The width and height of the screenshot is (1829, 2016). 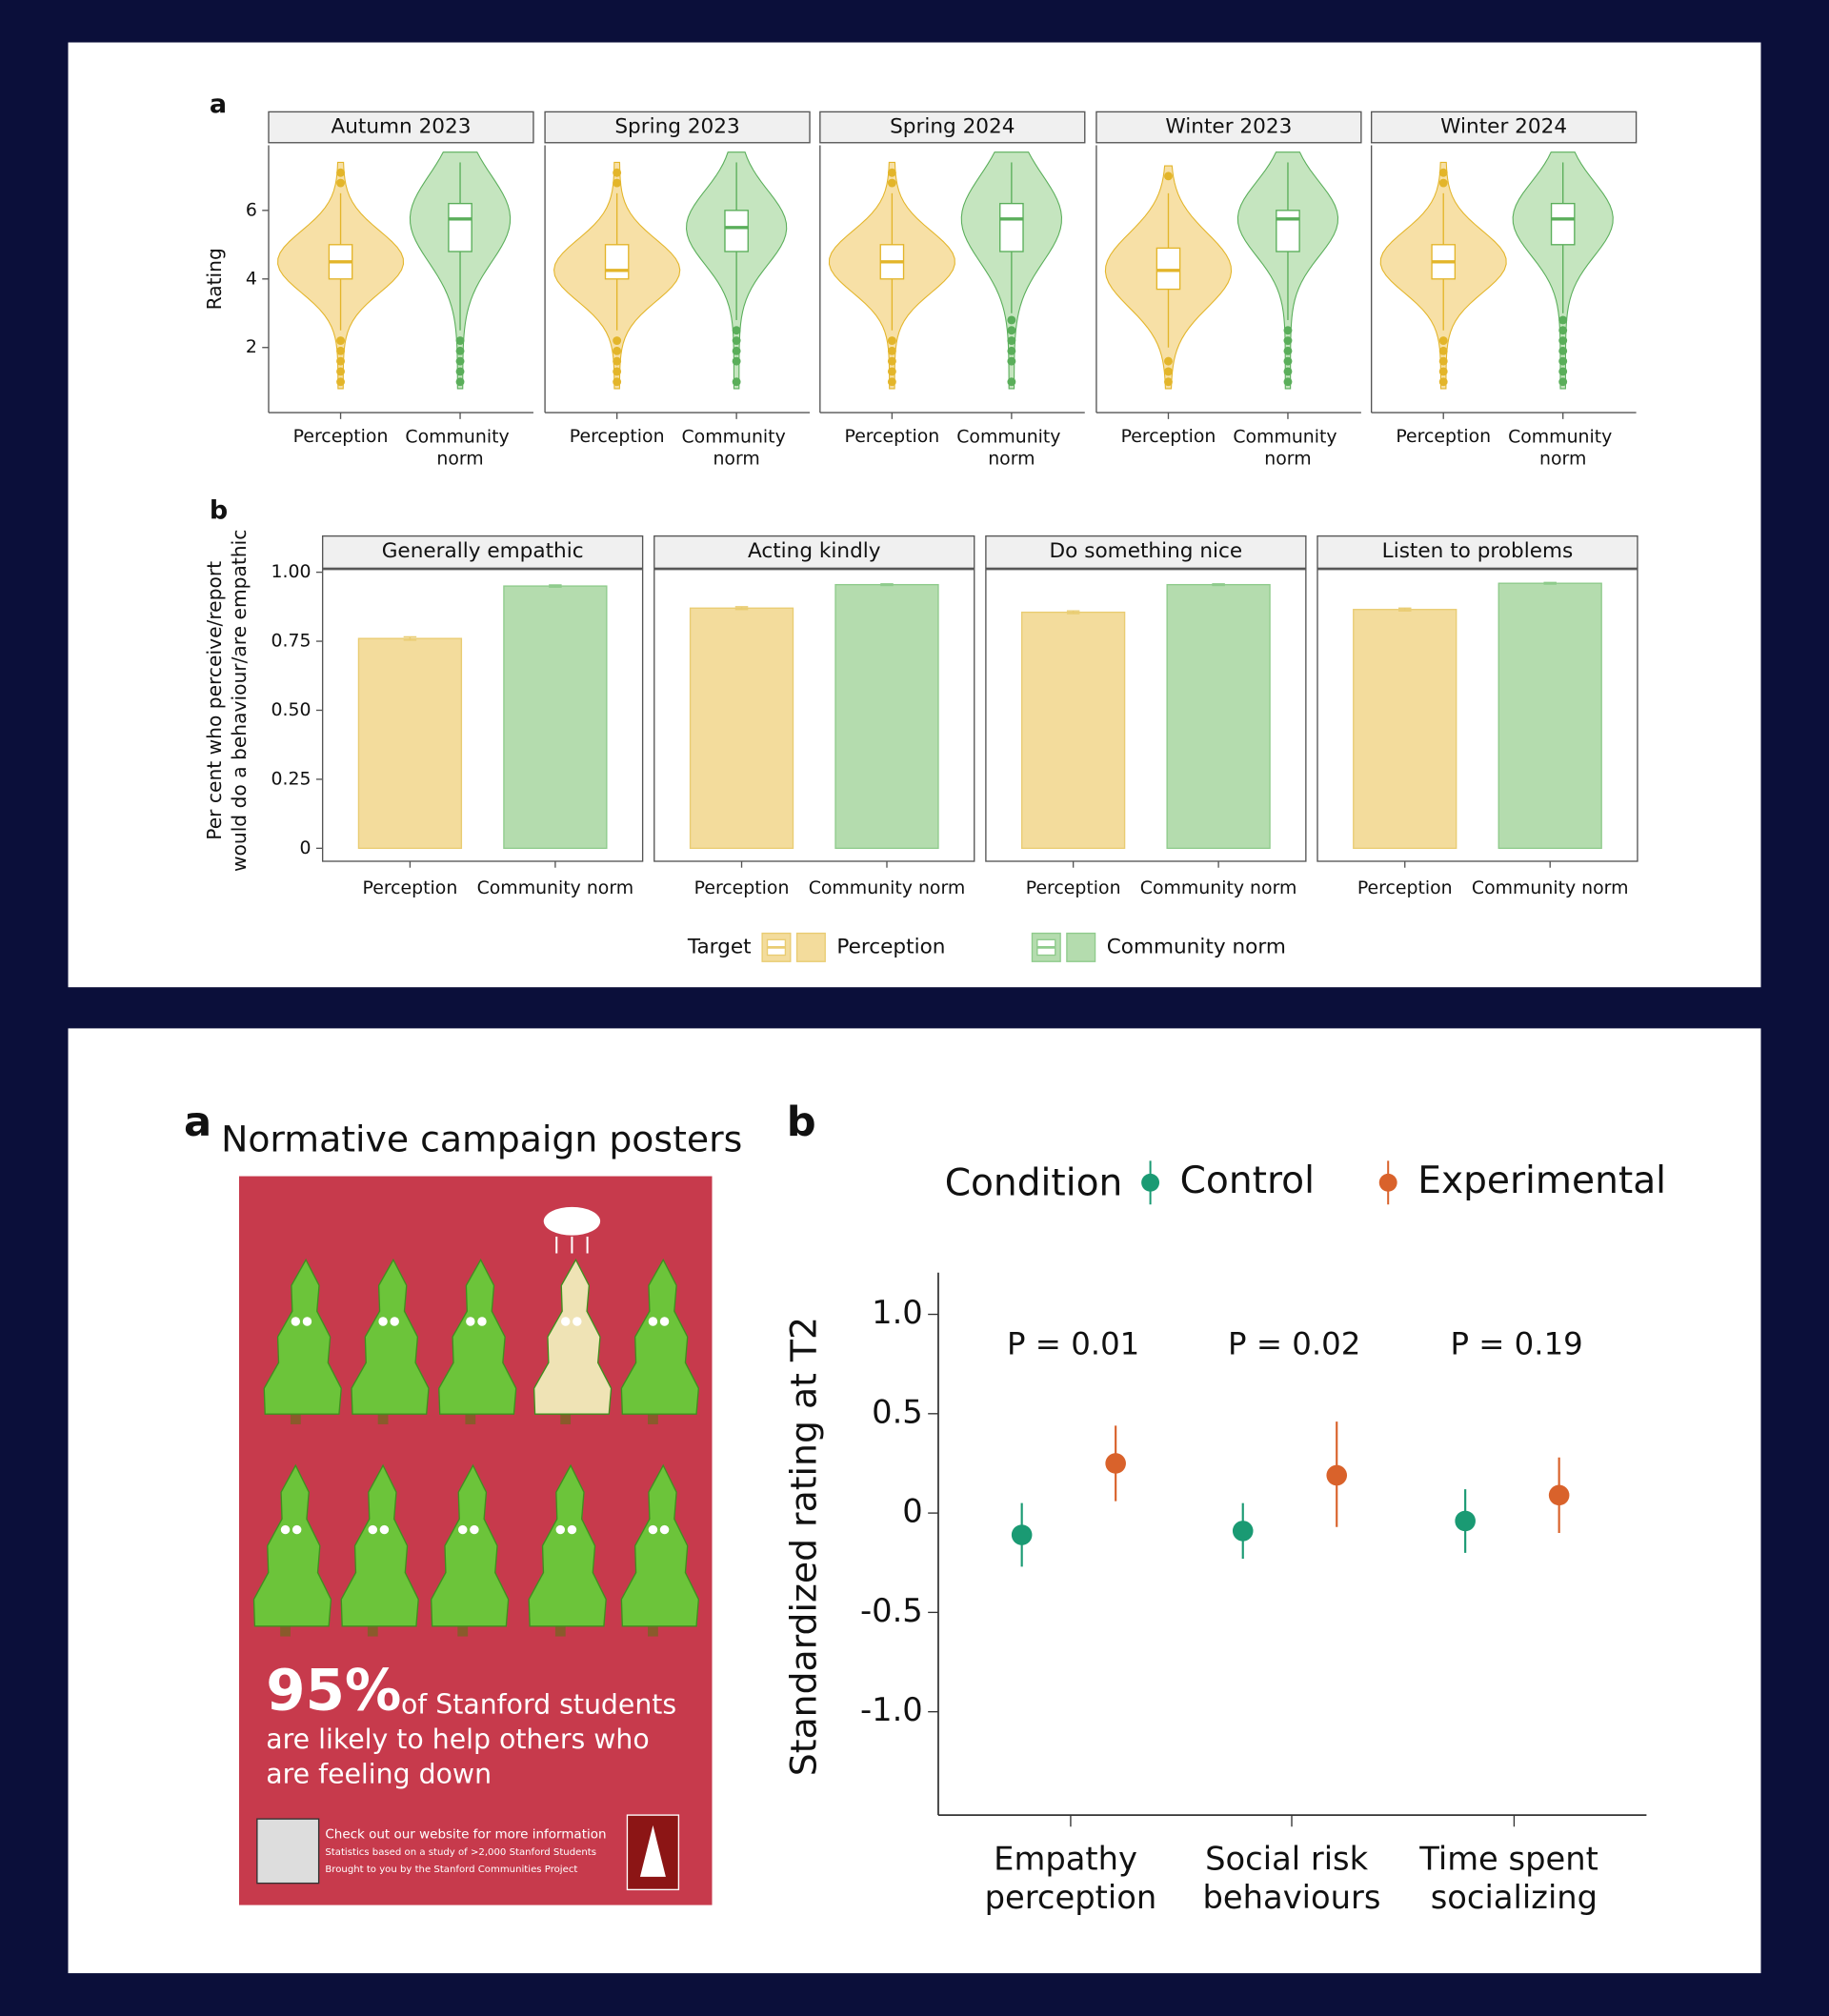 I want to click on poster-text: of Stanford students, so click(x=539, y=1704).